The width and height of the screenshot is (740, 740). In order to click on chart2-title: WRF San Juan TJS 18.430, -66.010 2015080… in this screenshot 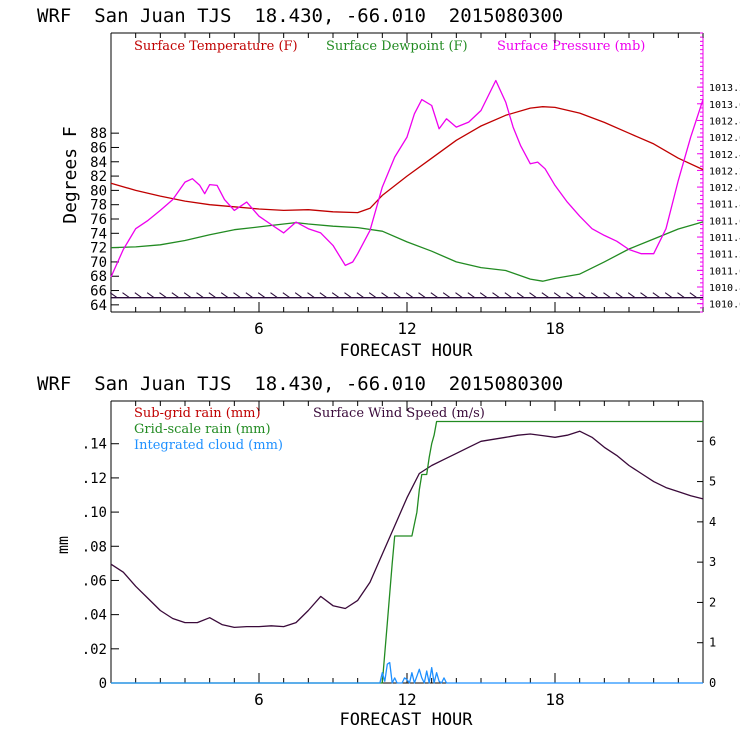, I will do `click(300, 384)`.